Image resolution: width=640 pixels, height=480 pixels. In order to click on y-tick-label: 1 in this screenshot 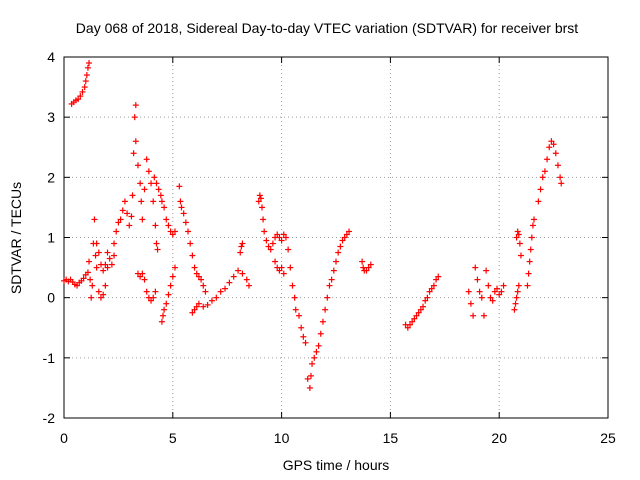, I will do `click(51, 238)`.